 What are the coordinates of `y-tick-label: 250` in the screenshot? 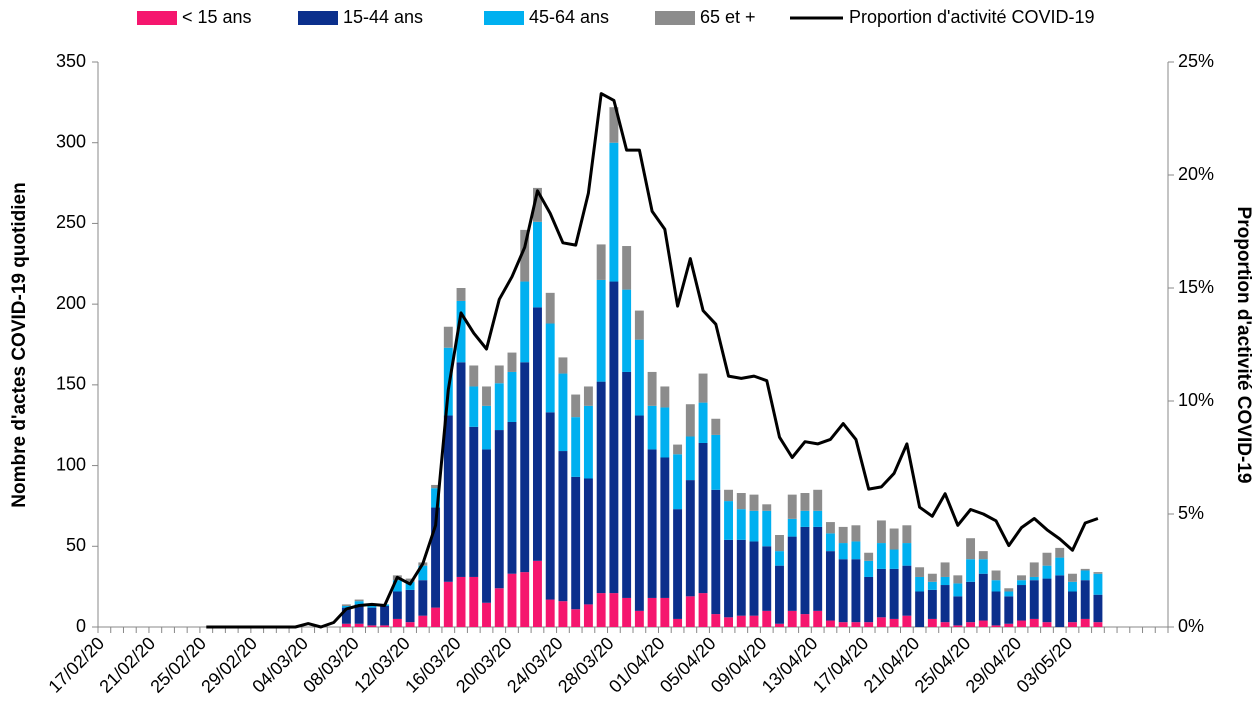 It's located at (71, 222).